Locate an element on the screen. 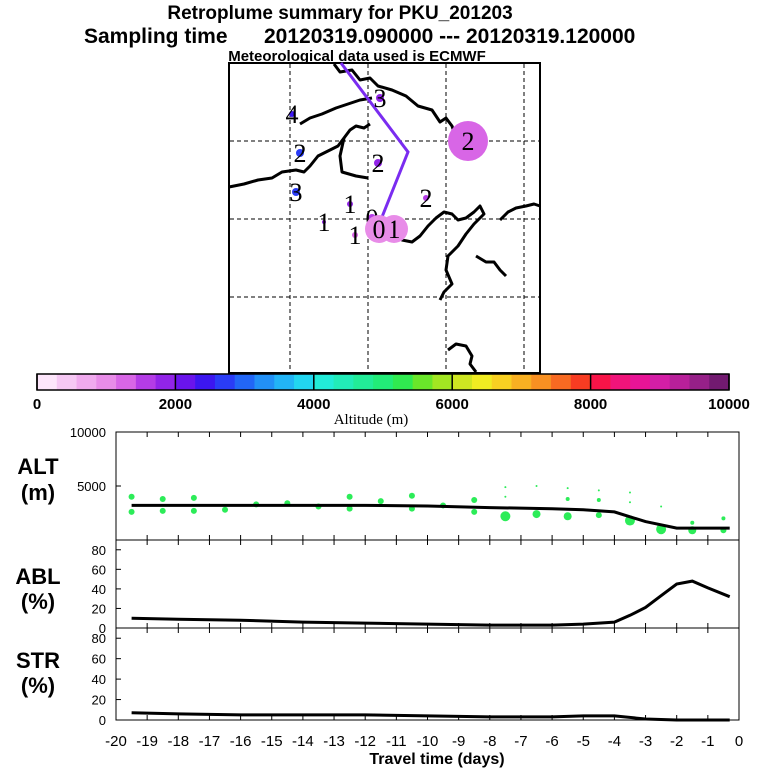  panel-abl: ABL(%) 80 60 40 20 0 is located at coordinates (377, 587).